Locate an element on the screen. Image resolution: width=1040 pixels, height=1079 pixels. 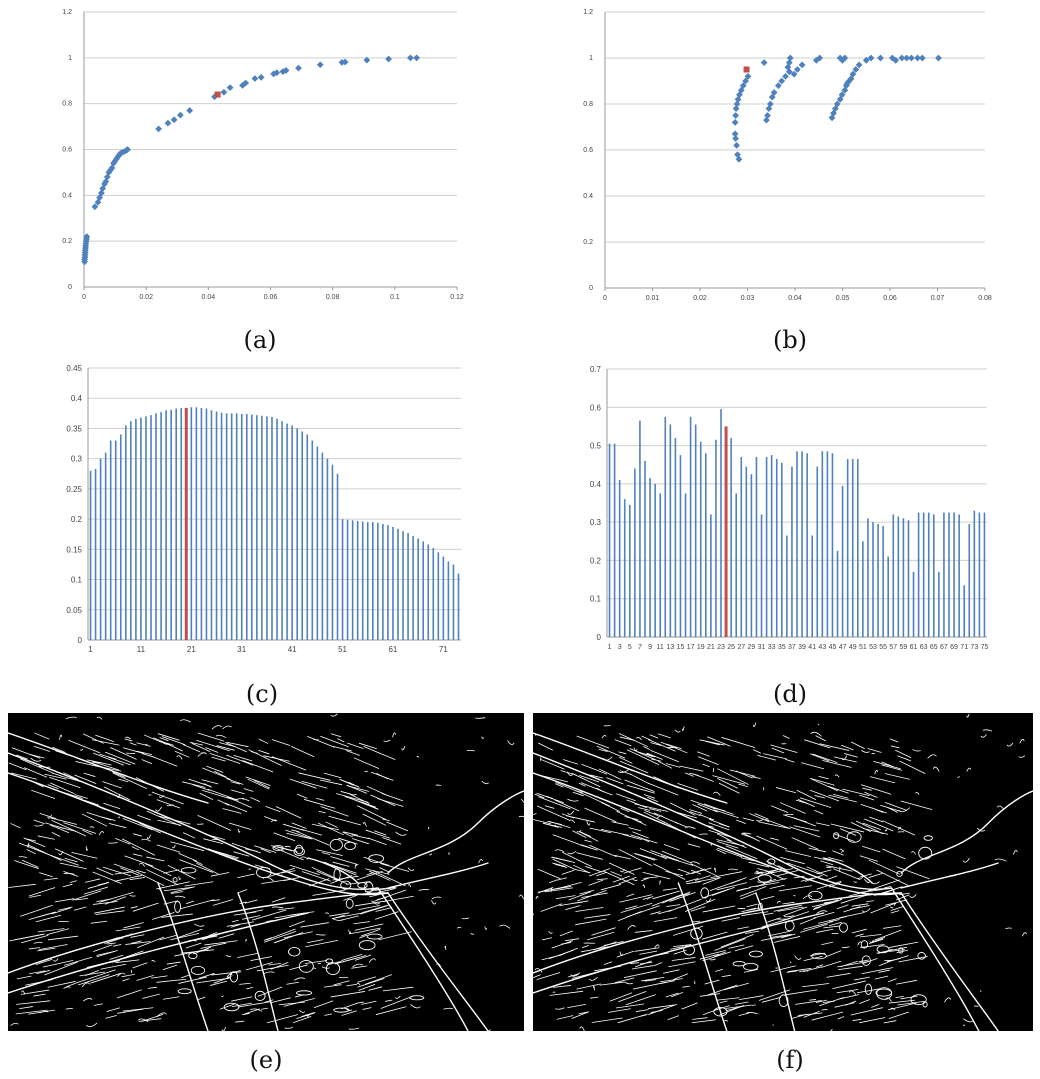
chart-d-xtick-label: 29 is located at coordinates (752, 647).